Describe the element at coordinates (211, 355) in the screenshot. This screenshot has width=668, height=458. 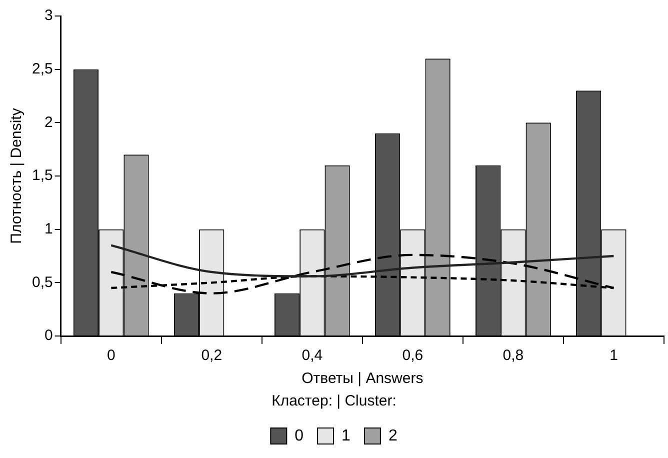
I see `x-tick-label: 0,2` at that location.